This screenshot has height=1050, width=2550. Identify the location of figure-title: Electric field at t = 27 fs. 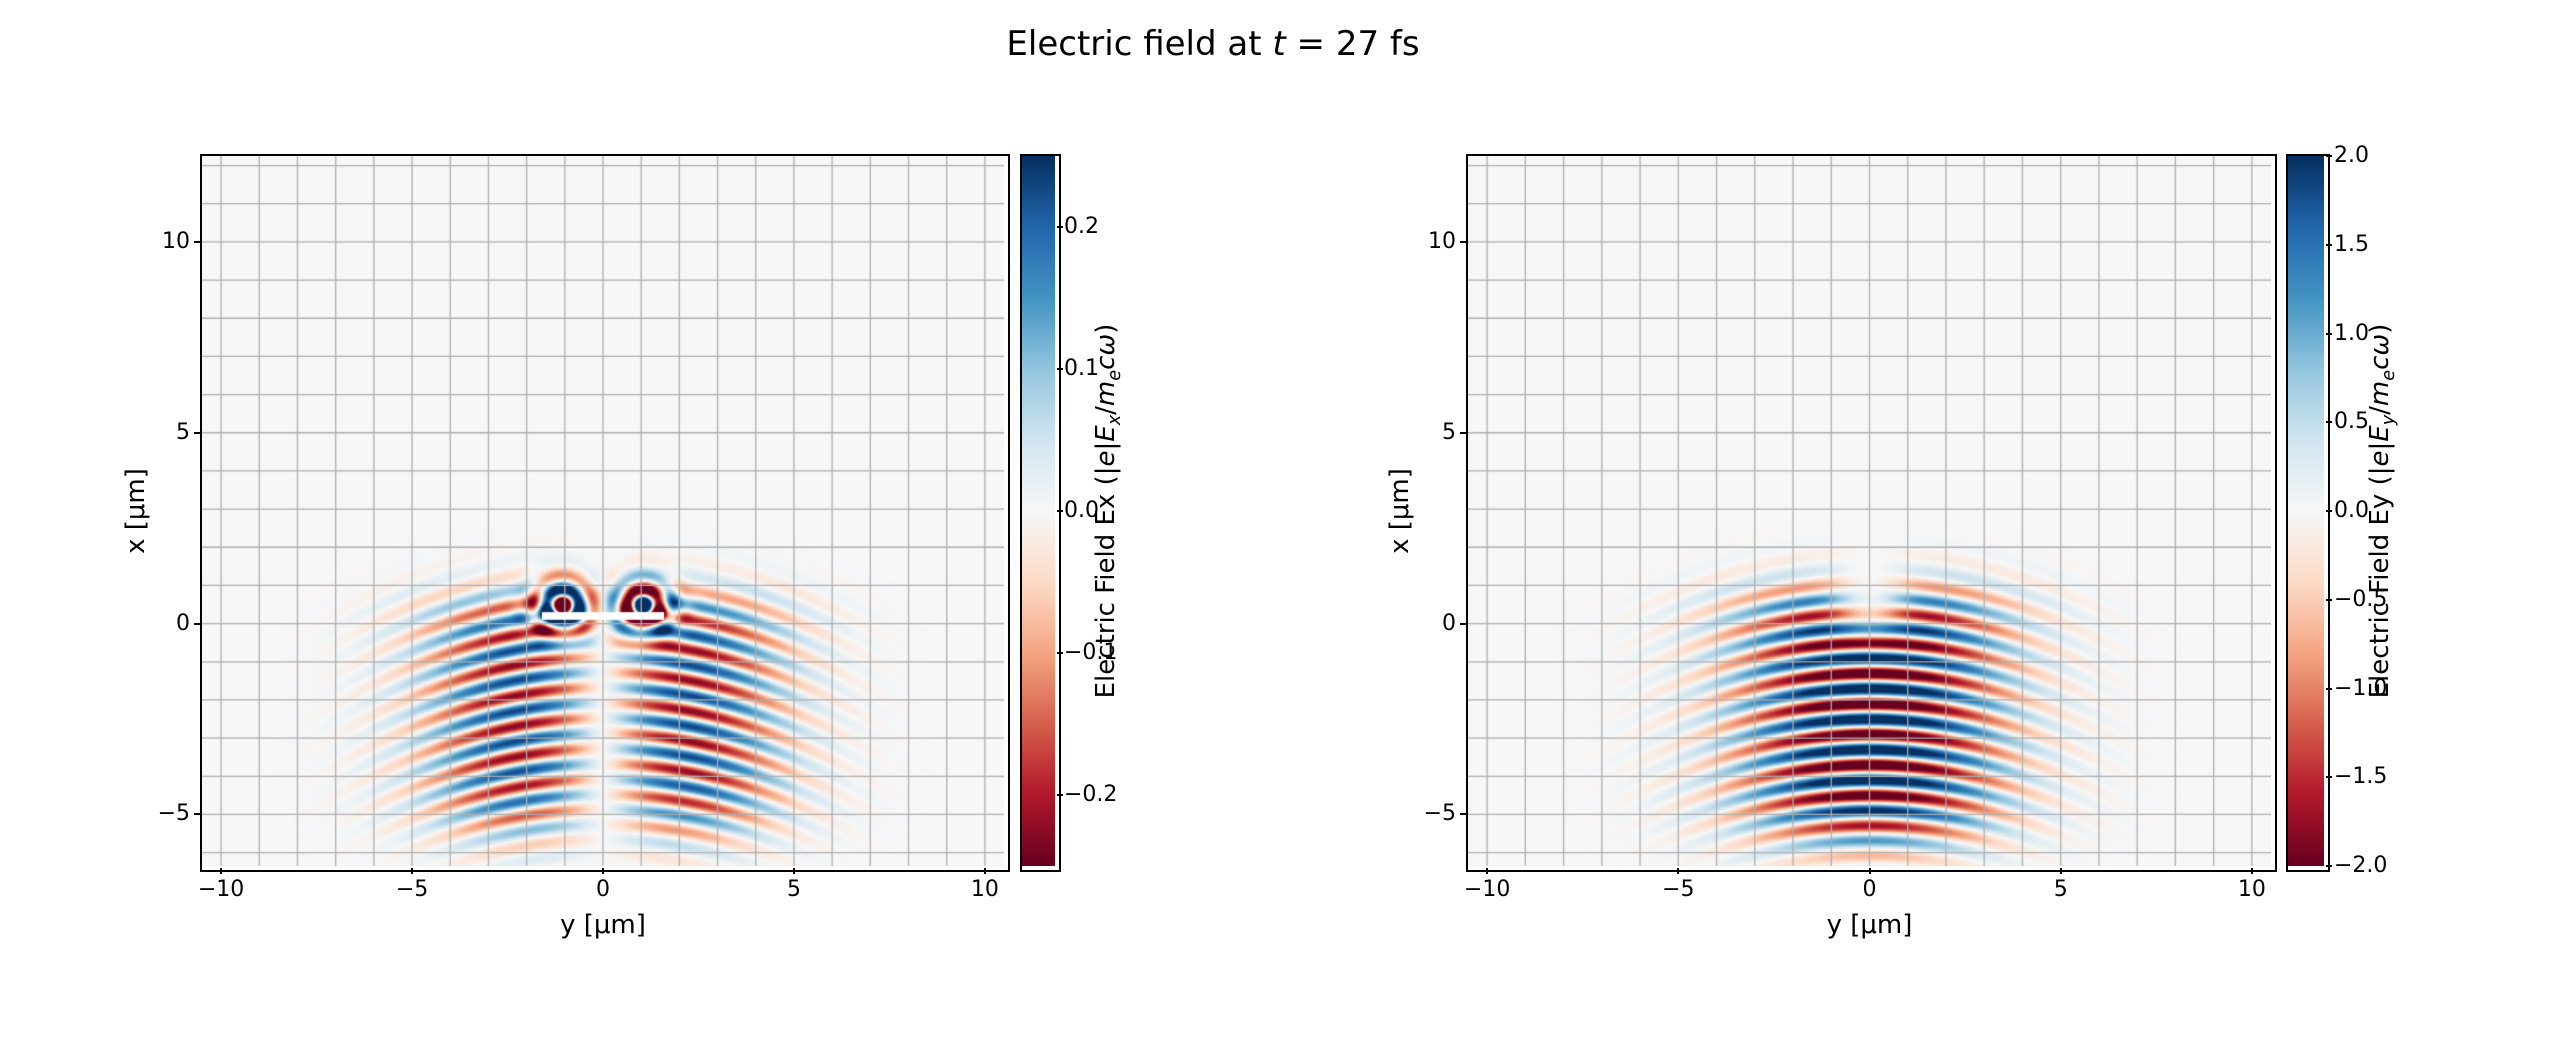
(1213, 44).